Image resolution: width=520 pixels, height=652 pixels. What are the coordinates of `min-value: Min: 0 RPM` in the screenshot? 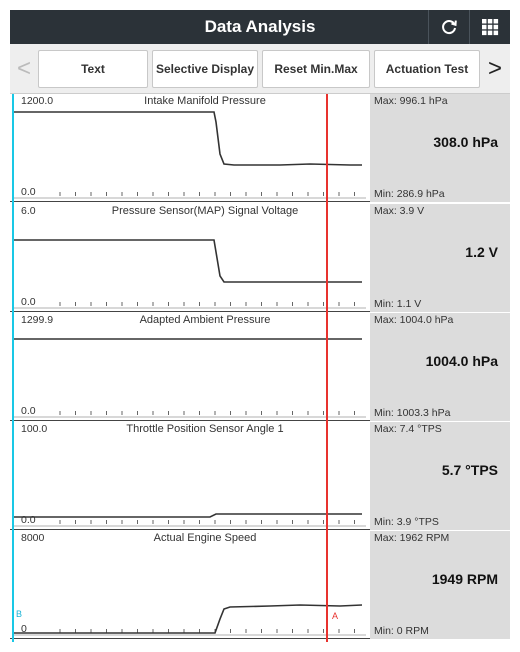 It's located at (401, 631).